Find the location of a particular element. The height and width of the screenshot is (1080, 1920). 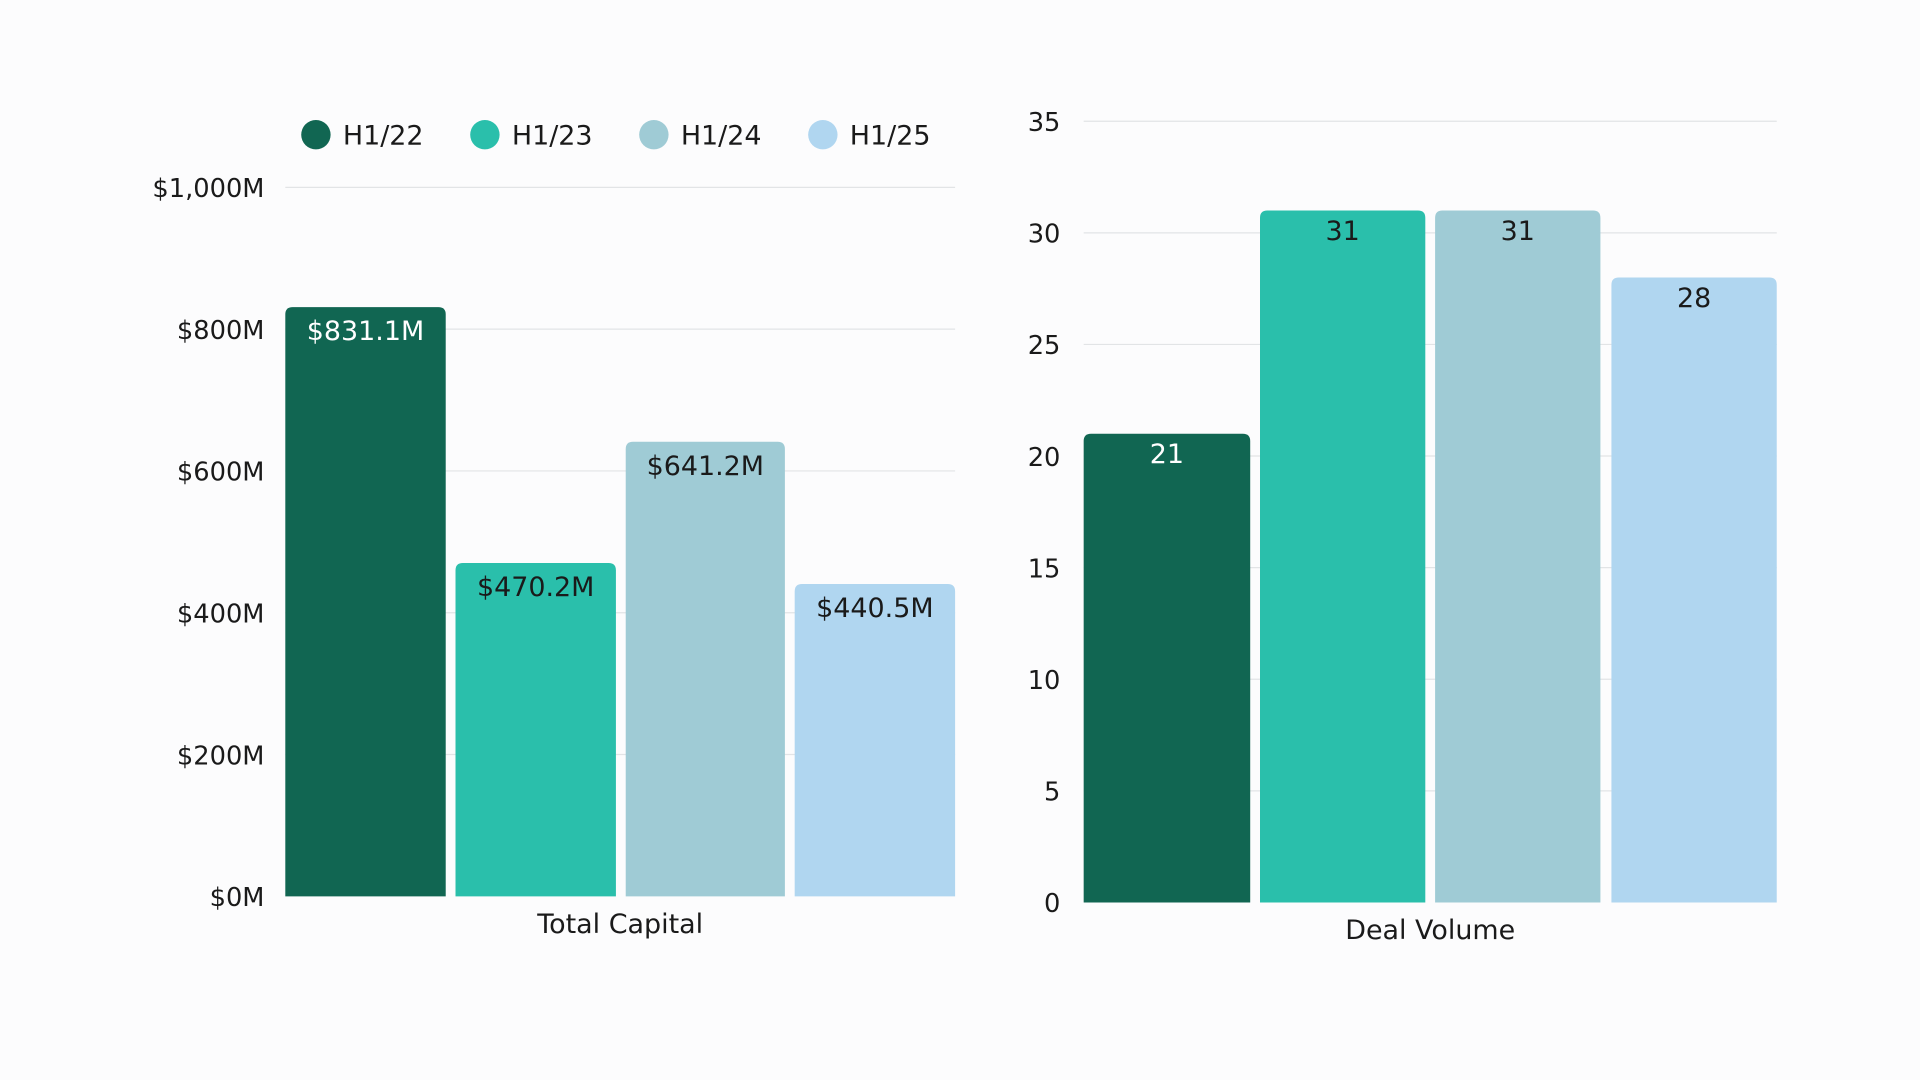

y-tick-label: $200M is located at coordinates (221, 756).